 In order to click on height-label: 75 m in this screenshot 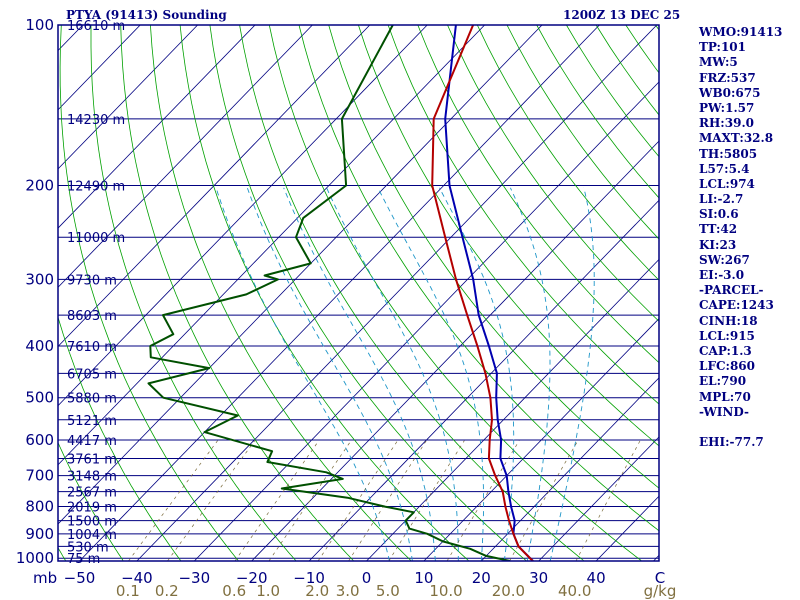, I will do `click(83, 559)`.